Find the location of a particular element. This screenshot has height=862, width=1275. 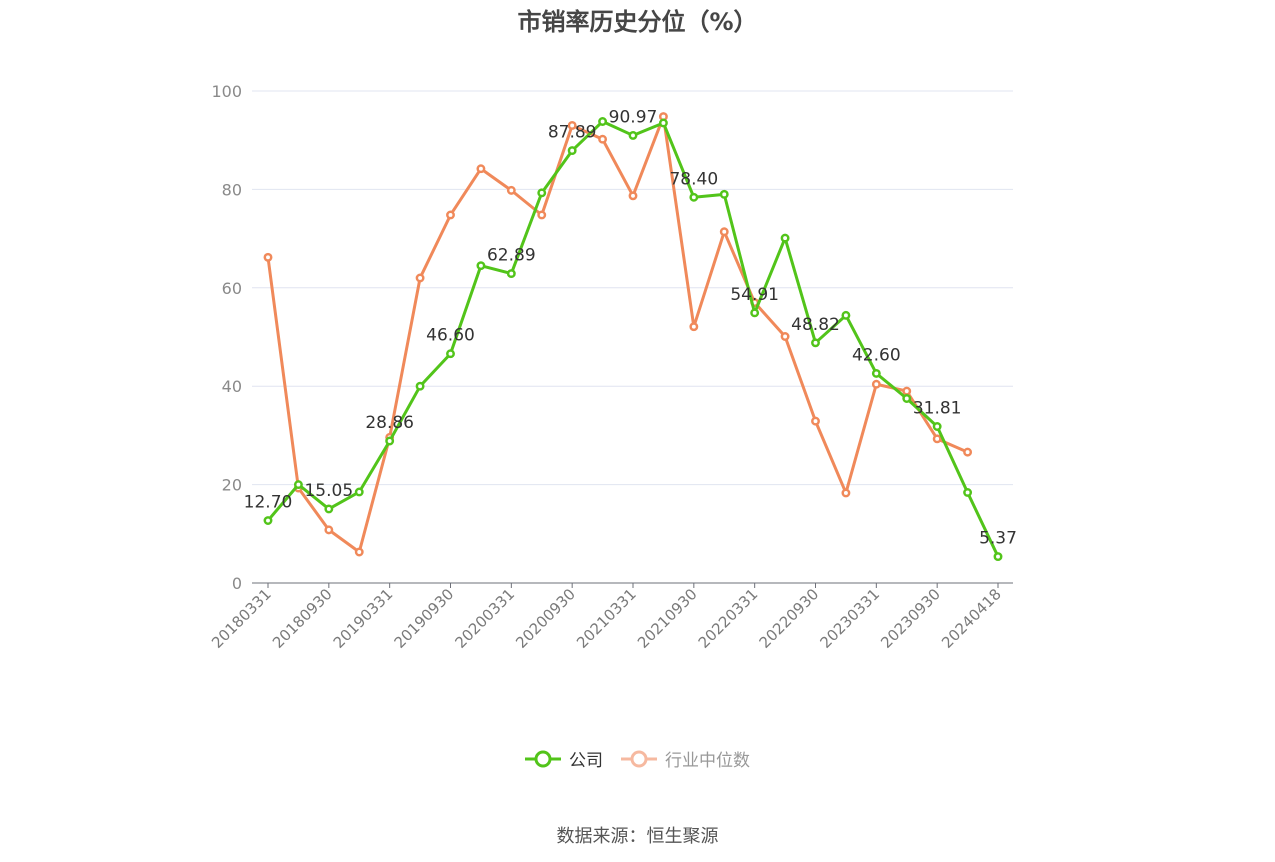

legend-industry-label: 行业中位数 is located at coordinates (707, 761).